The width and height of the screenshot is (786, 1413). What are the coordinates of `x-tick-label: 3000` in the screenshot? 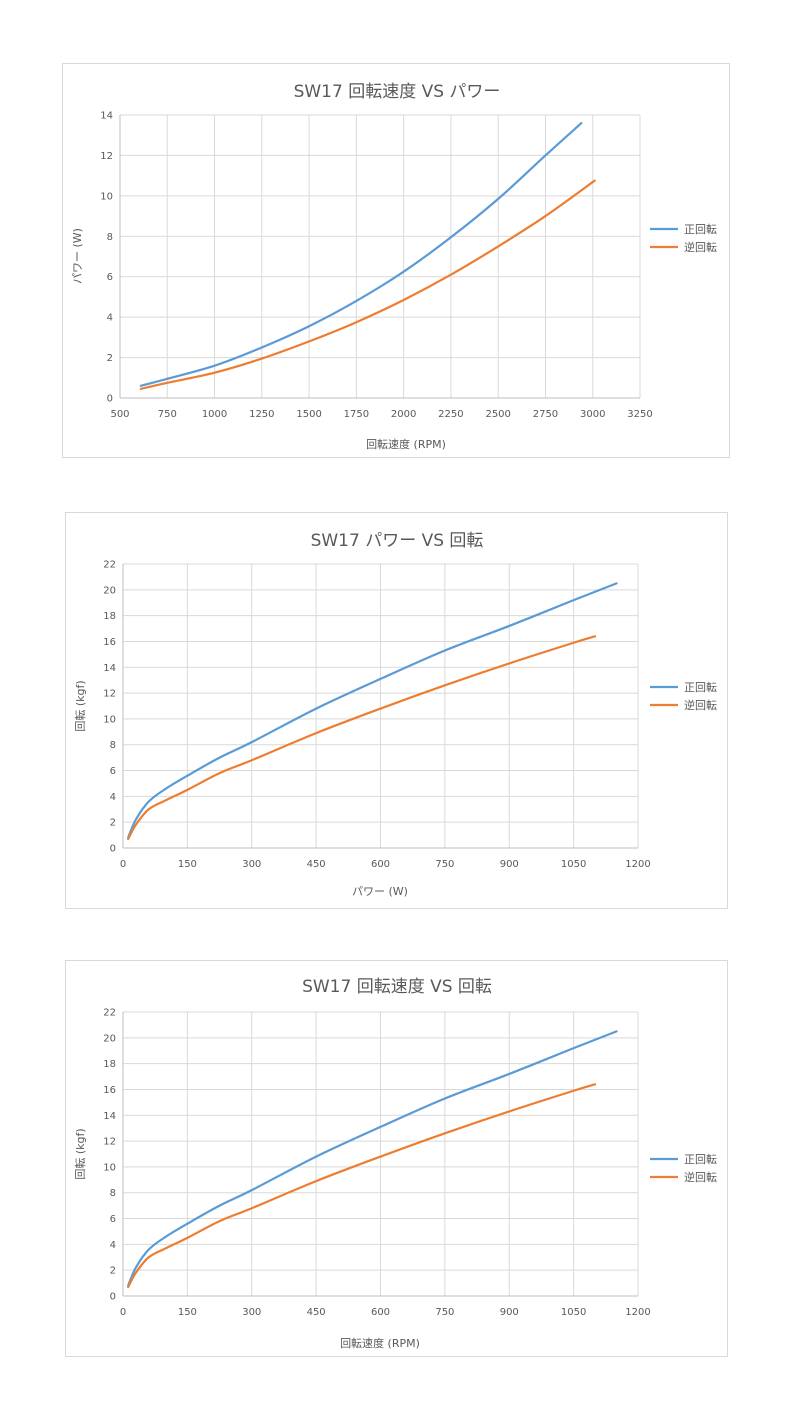 It's located at (592, 414).